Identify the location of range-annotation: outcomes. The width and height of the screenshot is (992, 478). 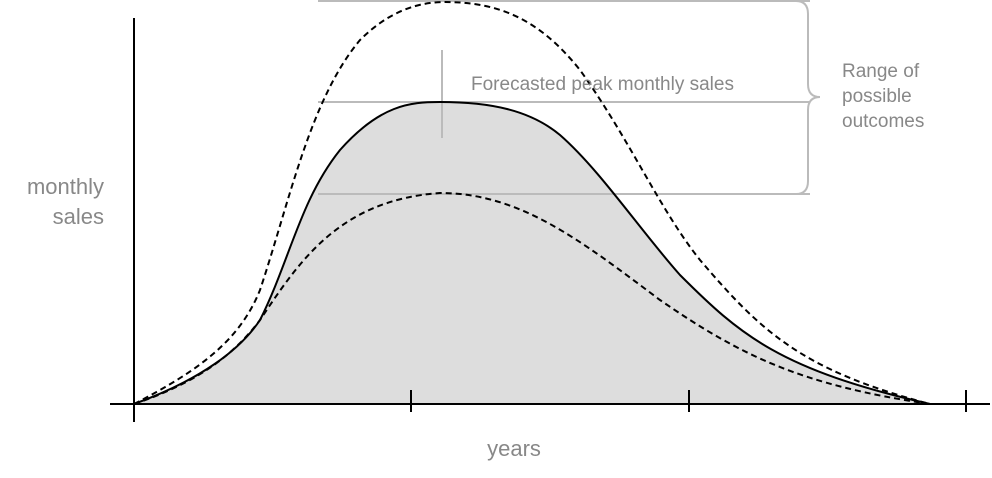
(883, 121).